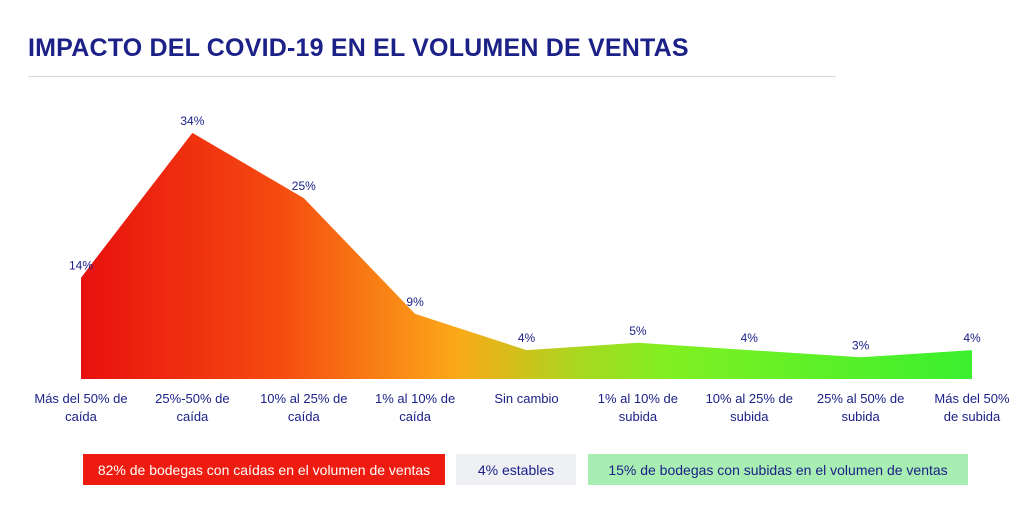 The width and height of the screenshot is (1024, 515). Describe the element at coordinates (192, 121) in the screenshot. I see `data-label: 34%` at that location.